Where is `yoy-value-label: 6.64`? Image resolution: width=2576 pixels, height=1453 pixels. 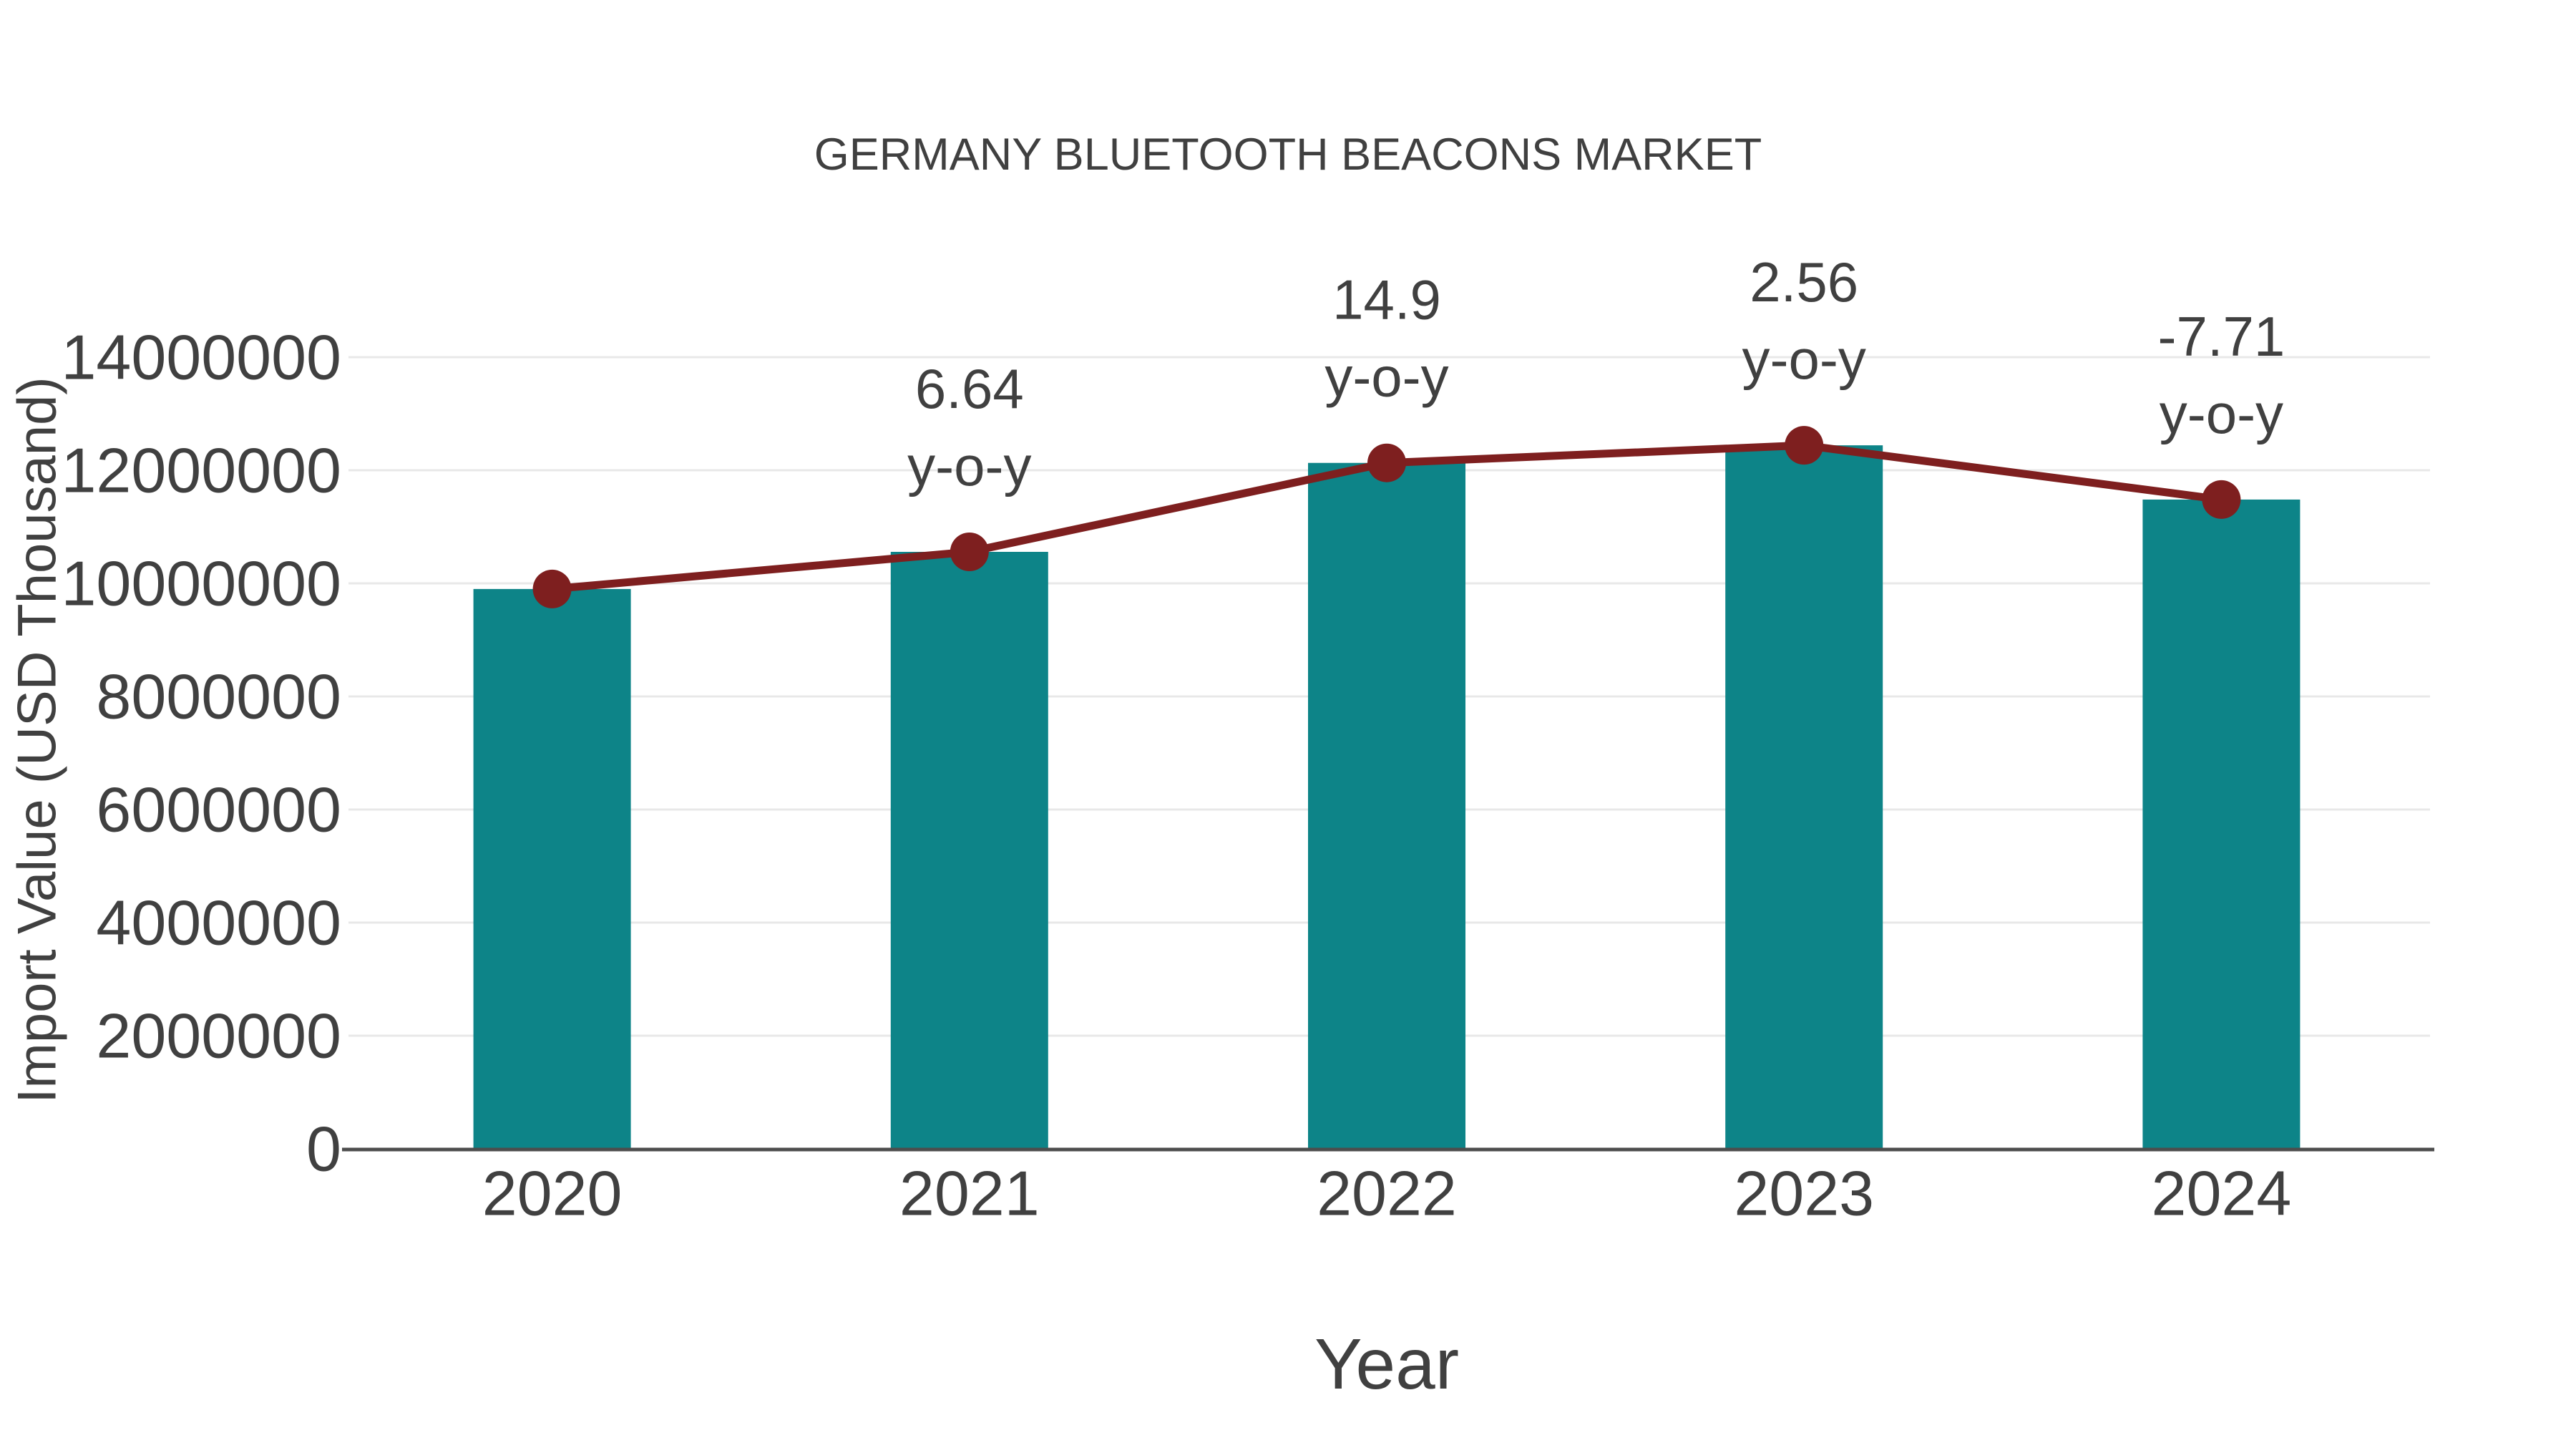 yoy-value-label: 6.64 is located at coordinates (969, 388).